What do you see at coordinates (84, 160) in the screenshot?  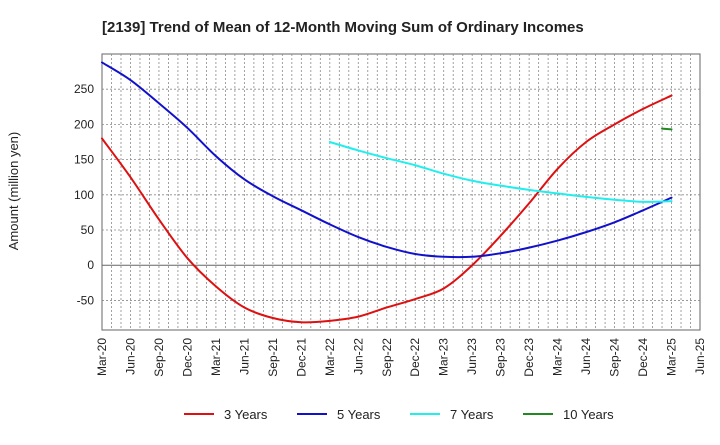 I see `y-tick-label: 150` at bounding box center [84, 160].